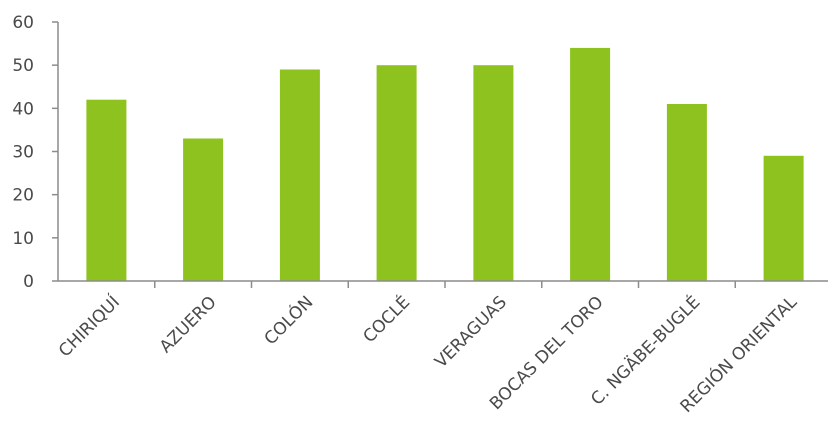  What do you see at coordinates (23, 153) in the screenshot?
I see `y-tick-label: 30` at bounding box center [23, 153].